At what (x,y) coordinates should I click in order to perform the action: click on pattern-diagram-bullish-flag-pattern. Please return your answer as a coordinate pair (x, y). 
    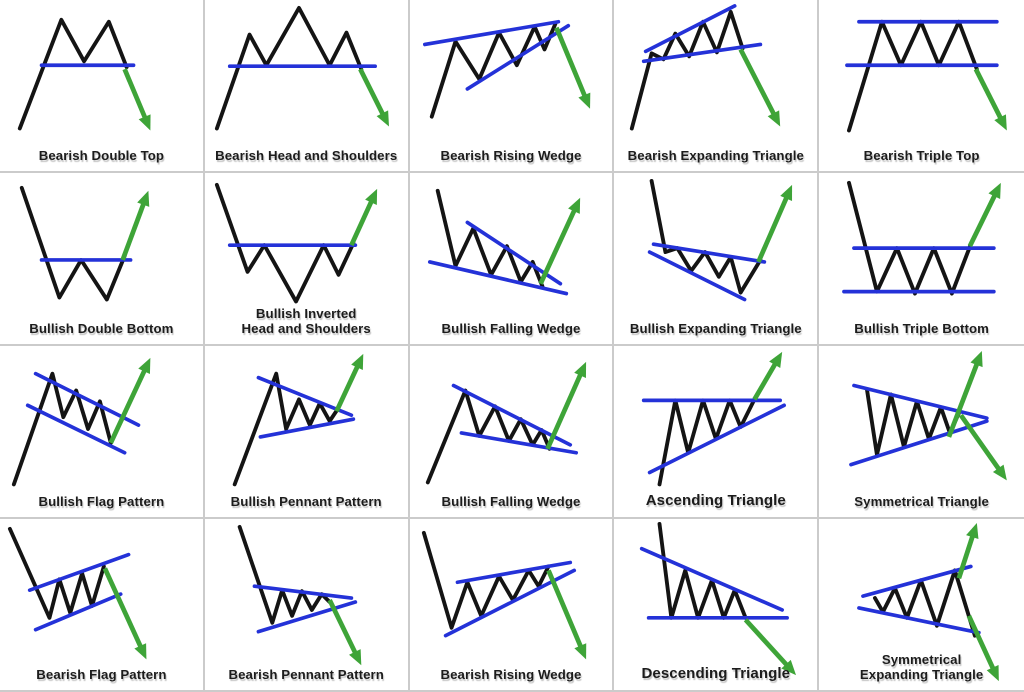
    Looking at the image, I should click on (81, 422).